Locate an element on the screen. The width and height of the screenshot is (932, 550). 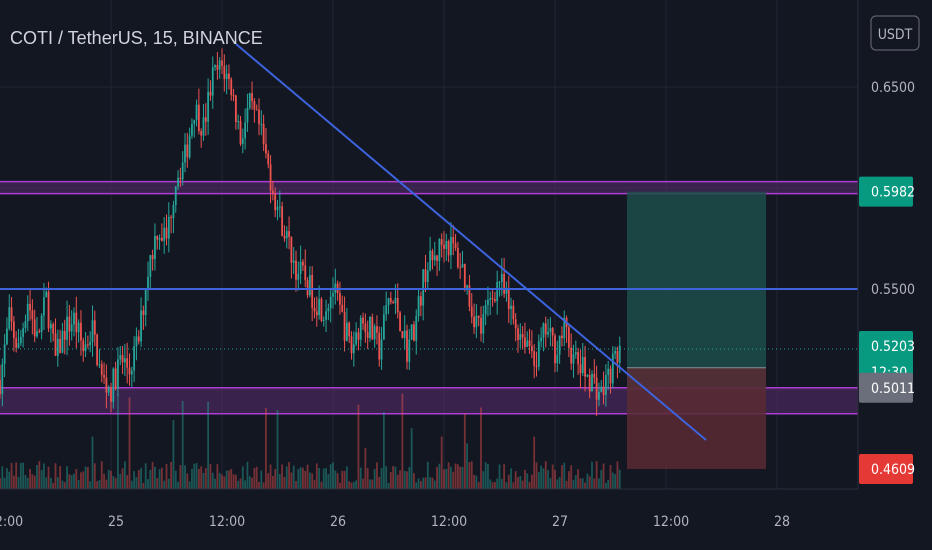
currency-button-frame is located at coordinates (895, 33).